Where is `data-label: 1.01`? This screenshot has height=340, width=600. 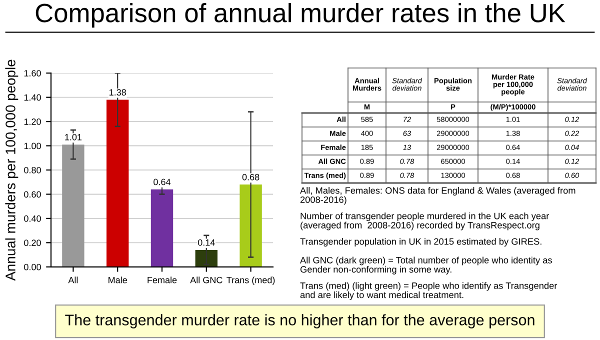 data-label: 1.01 is located at coordinates (73, 137).